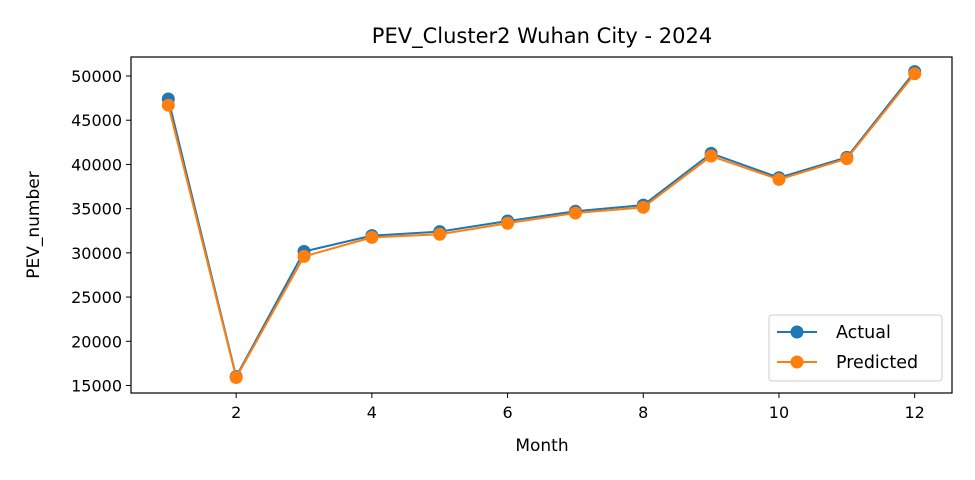 This screenshot has width=975, height=480. I want to click on y-tick-label: 30000, so click(96, 253).